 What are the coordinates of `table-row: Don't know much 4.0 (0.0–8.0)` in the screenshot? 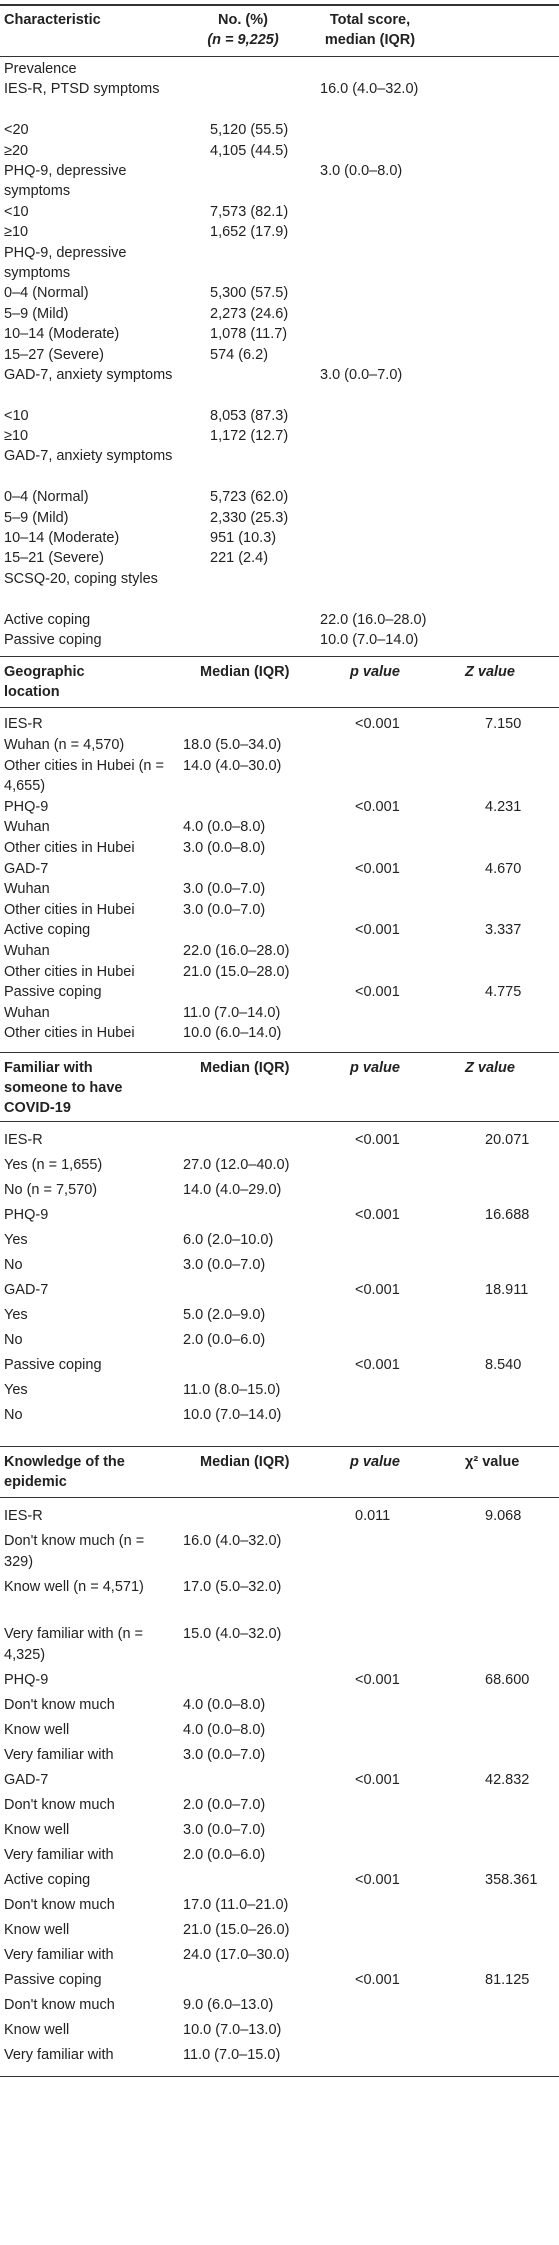 It's located at (279, 1707).